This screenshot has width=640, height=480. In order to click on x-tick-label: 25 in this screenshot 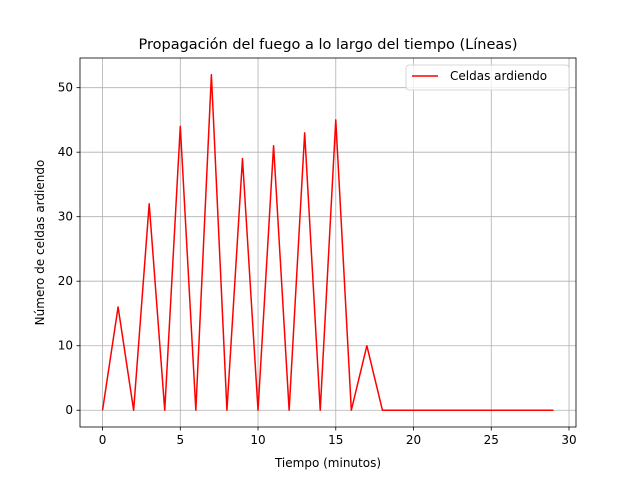, I will do `click(491, 440)`.